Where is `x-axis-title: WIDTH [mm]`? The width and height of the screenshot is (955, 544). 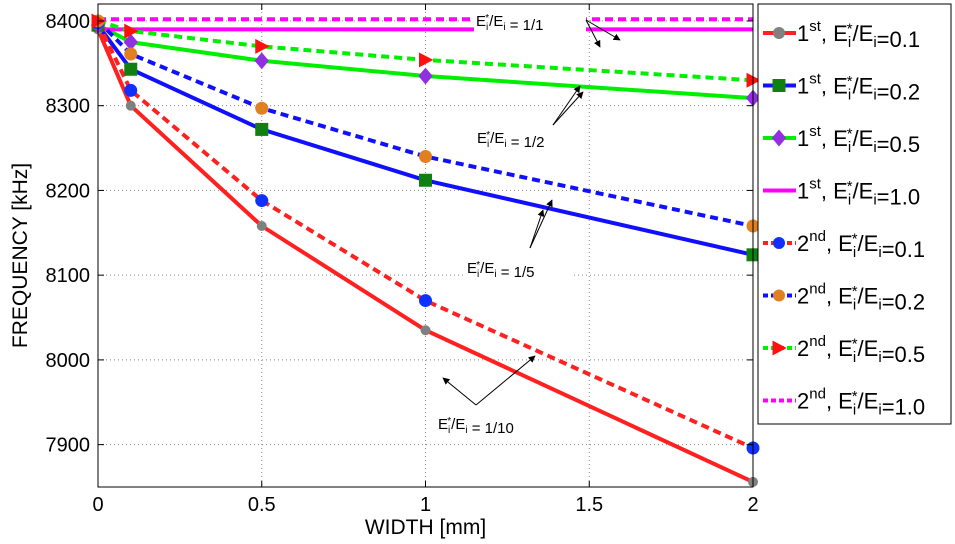
x-axis-title: WIDTH [mm] is located at coordinates (425, 527).